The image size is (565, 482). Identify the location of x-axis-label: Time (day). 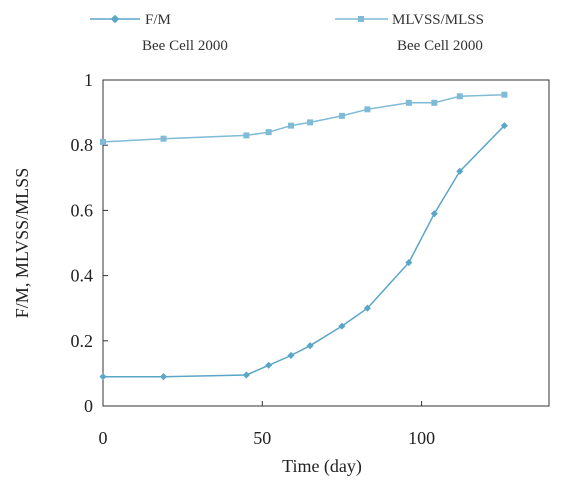
(322, 466).